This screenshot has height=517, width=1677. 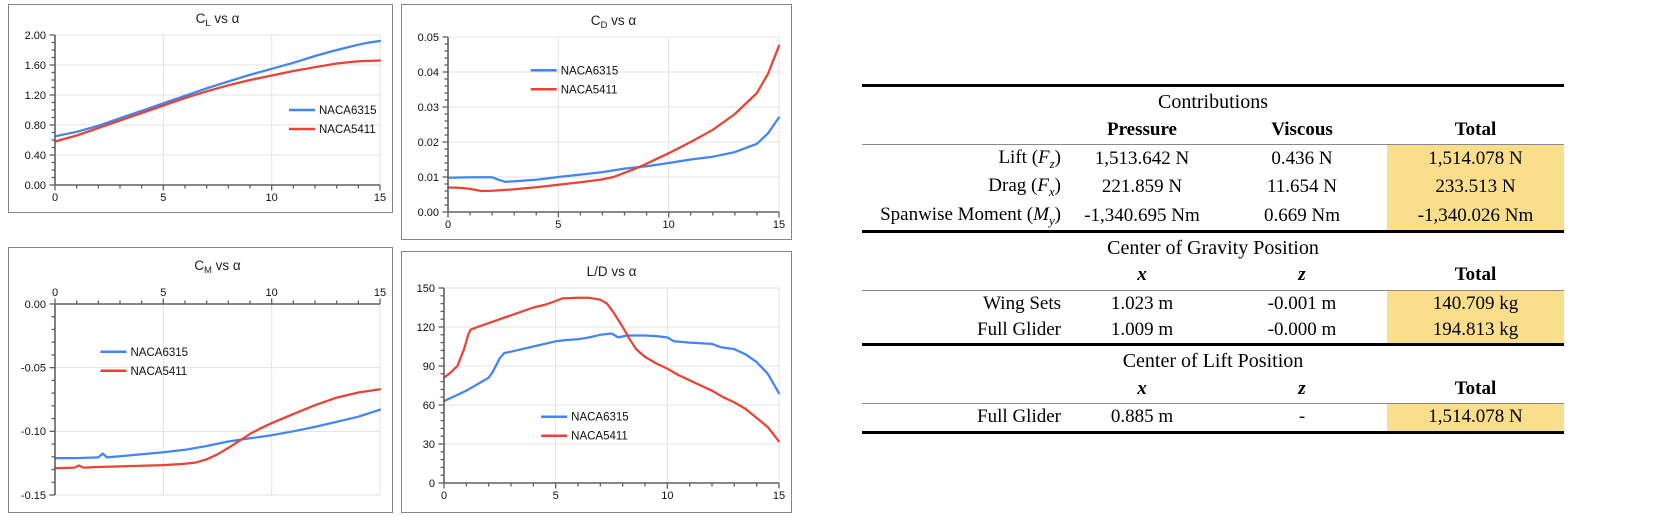 I want to click on col-header-z: z, so click(x=1302, y=276).